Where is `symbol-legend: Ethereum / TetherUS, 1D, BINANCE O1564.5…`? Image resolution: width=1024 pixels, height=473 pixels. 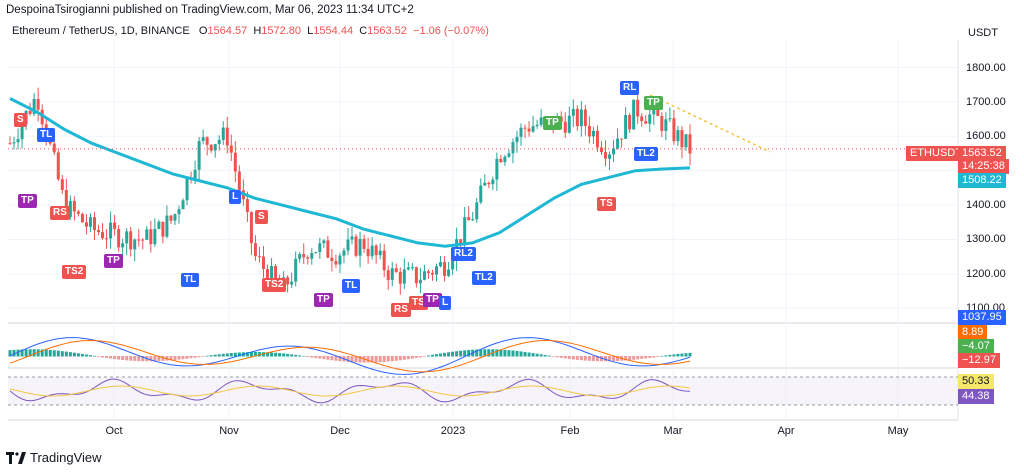
symbol-legend: Ethereum / TetherUS, 1D, BINANCE O1564.5… is located at coordinates (250, 31).